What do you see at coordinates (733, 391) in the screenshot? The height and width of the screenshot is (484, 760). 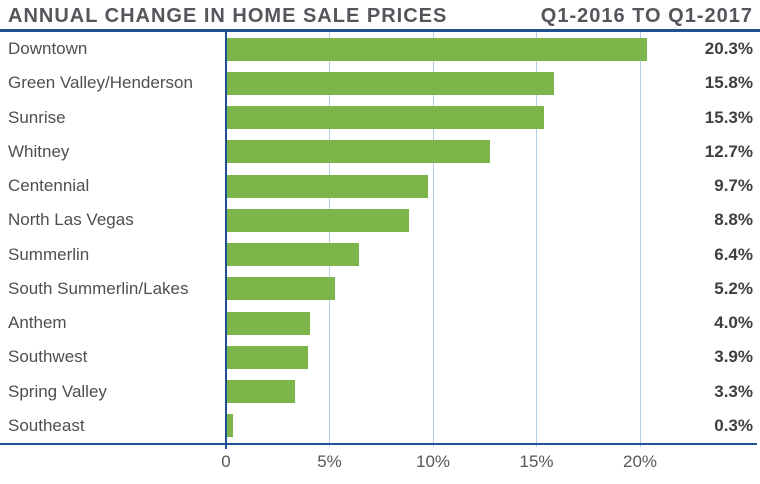 I see `value-label: 3.3%` at bounding box center [733, 391].